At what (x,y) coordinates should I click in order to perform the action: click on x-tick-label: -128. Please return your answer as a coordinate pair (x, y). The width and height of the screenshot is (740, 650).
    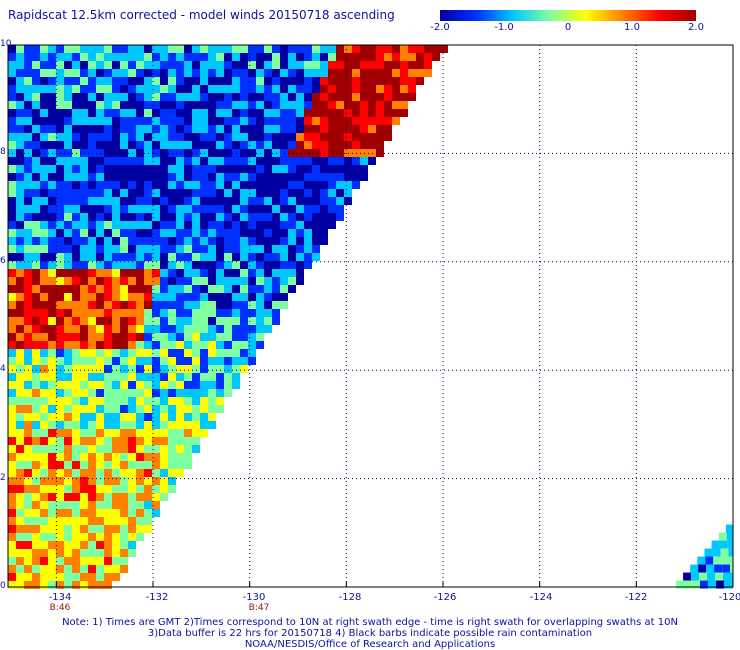
    Looking at the image, I should click on (350, 597).